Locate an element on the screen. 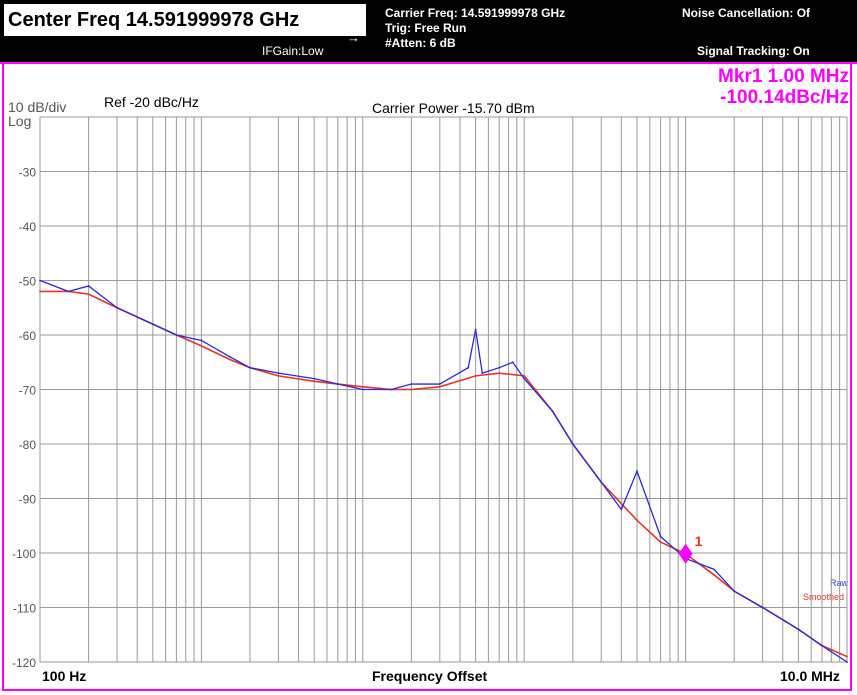  marker-value-readout: -100.14dBc/Hz is located at coordinates (784, 97).